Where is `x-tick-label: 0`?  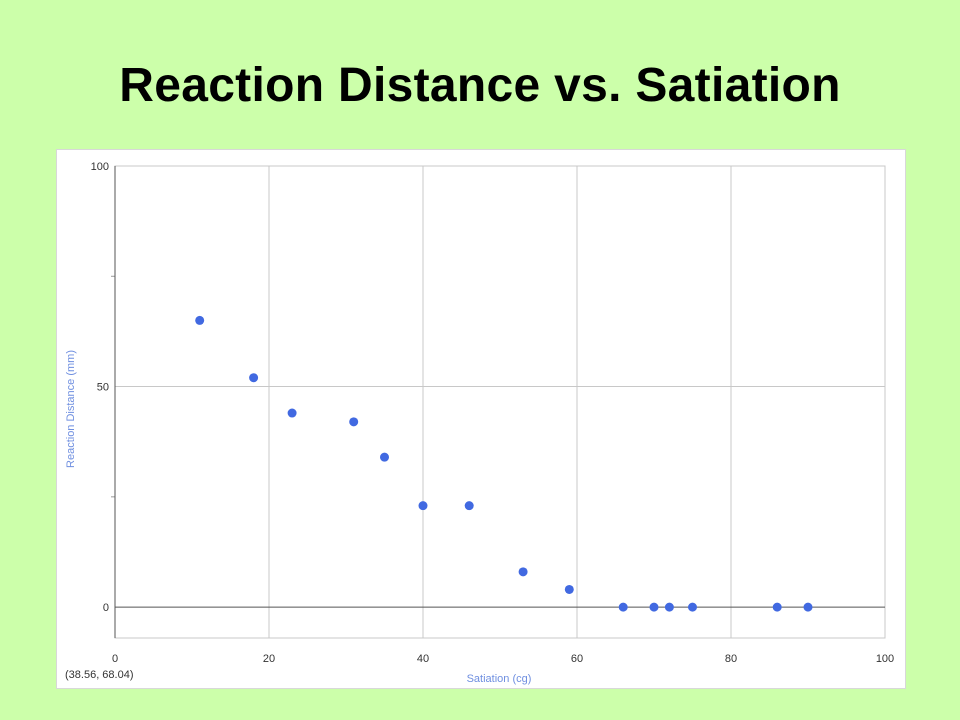 x-tick-label: 0 is located at coordinates (115, 659).